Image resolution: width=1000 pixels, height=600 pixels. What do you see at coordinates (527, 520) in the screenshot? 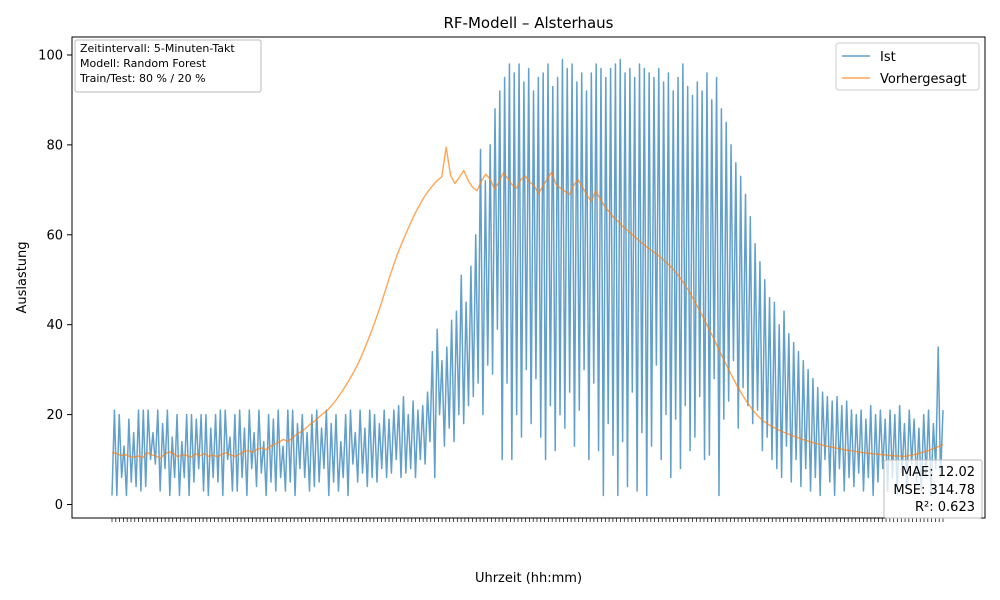
I see `x-axis` at bounding box center [527, 520].